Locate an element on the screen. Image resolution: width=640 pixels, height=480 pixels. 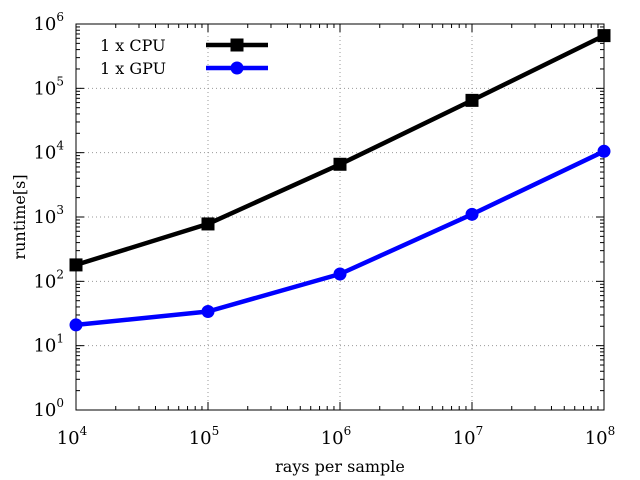
y-axis-title: runtime[s] is located at coordinates (19, 216).